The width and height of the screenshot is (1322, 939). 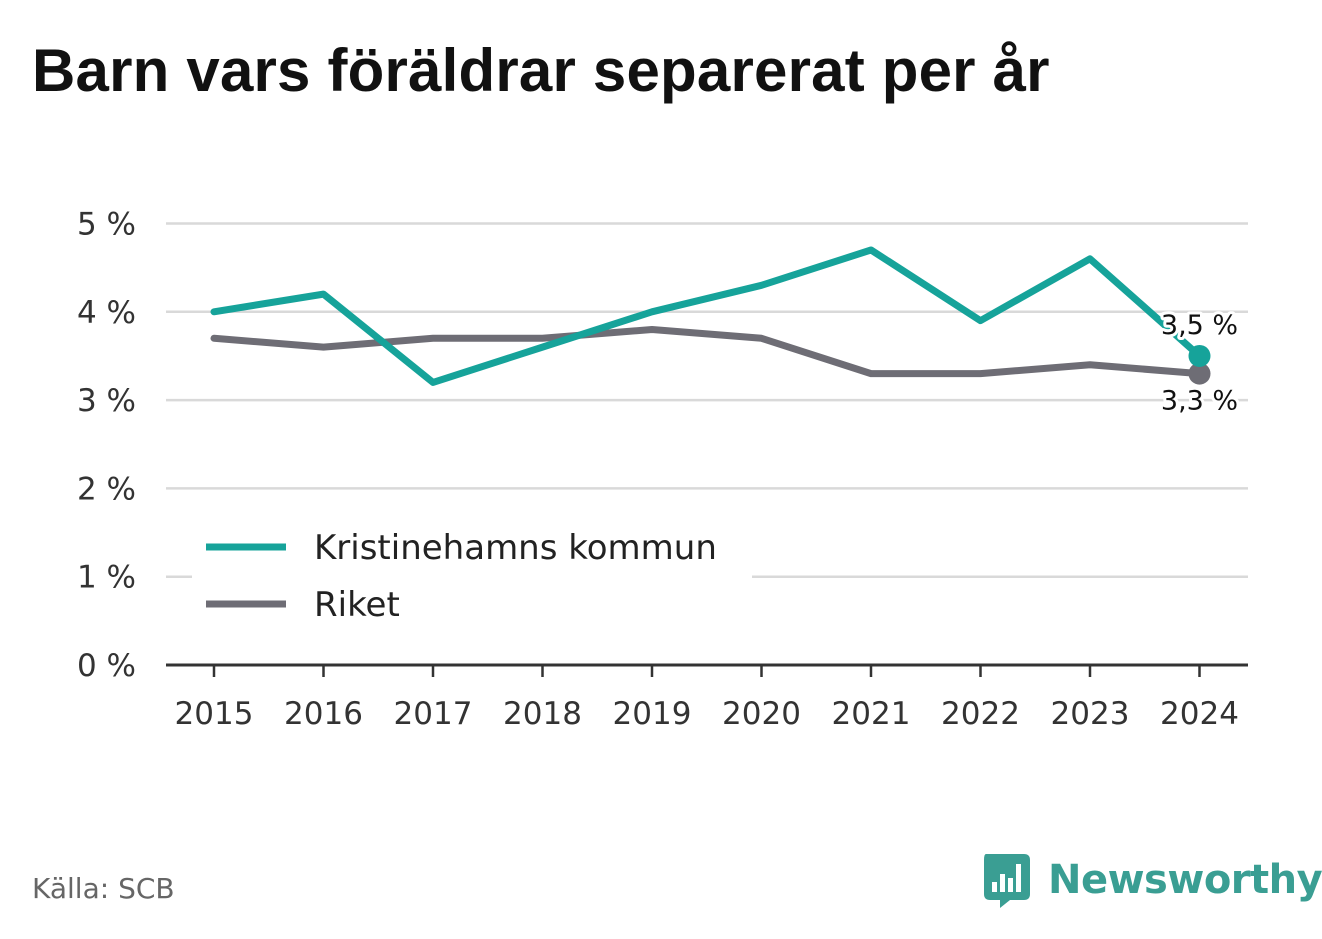 I want to click on y-tick-label: 4 %, so click(x=106, y=313).